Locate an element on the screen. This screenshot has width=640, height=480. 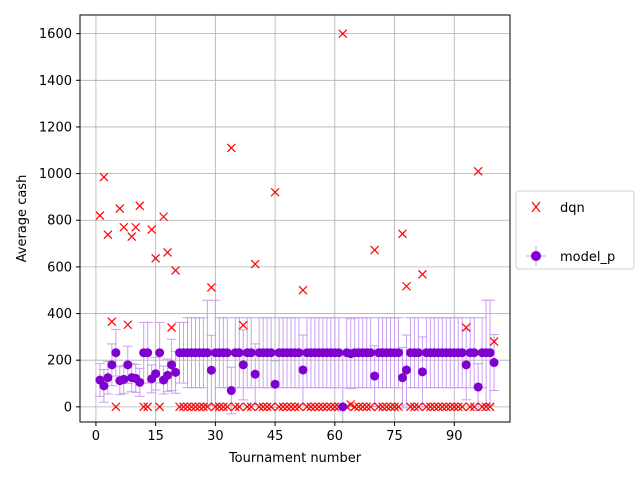
y-tick-label: 200 is located at coordinates (59, 361).